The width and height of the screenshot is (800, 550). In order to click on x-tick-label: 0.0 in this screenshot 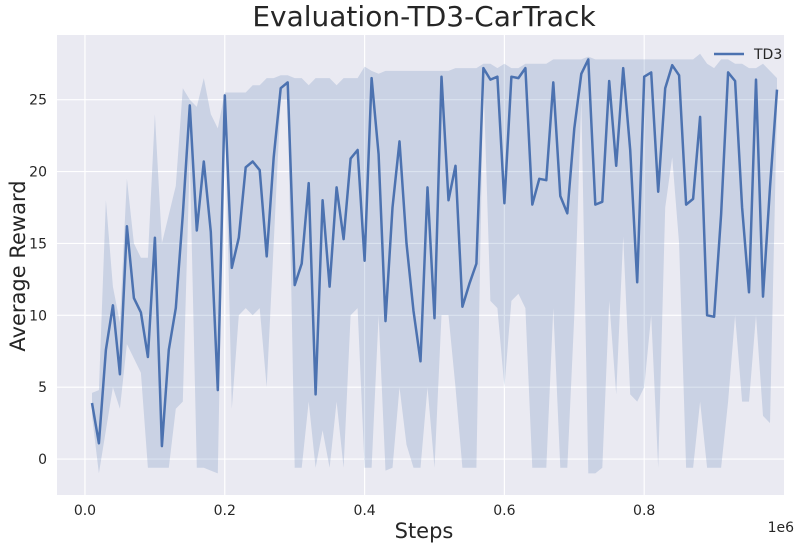, I will do `click(85, 511)`.